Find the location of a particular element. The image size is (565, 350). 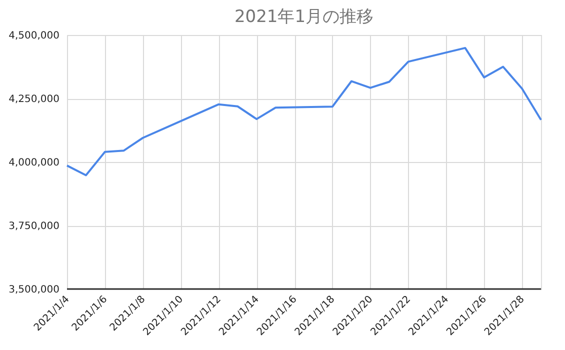

y-tick-label: 4,250,000 is located at coordinates (34, 99).